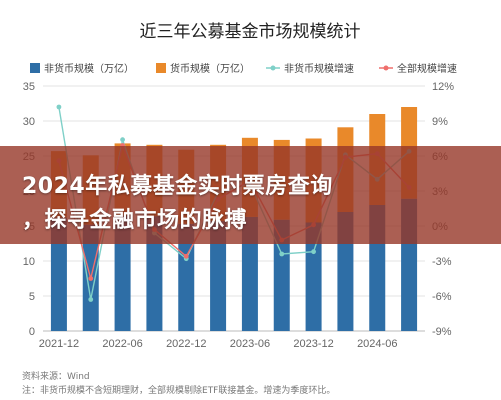  I want to click on legend-label-money-scale: 货币规模（万亿）, so click(210, 68).